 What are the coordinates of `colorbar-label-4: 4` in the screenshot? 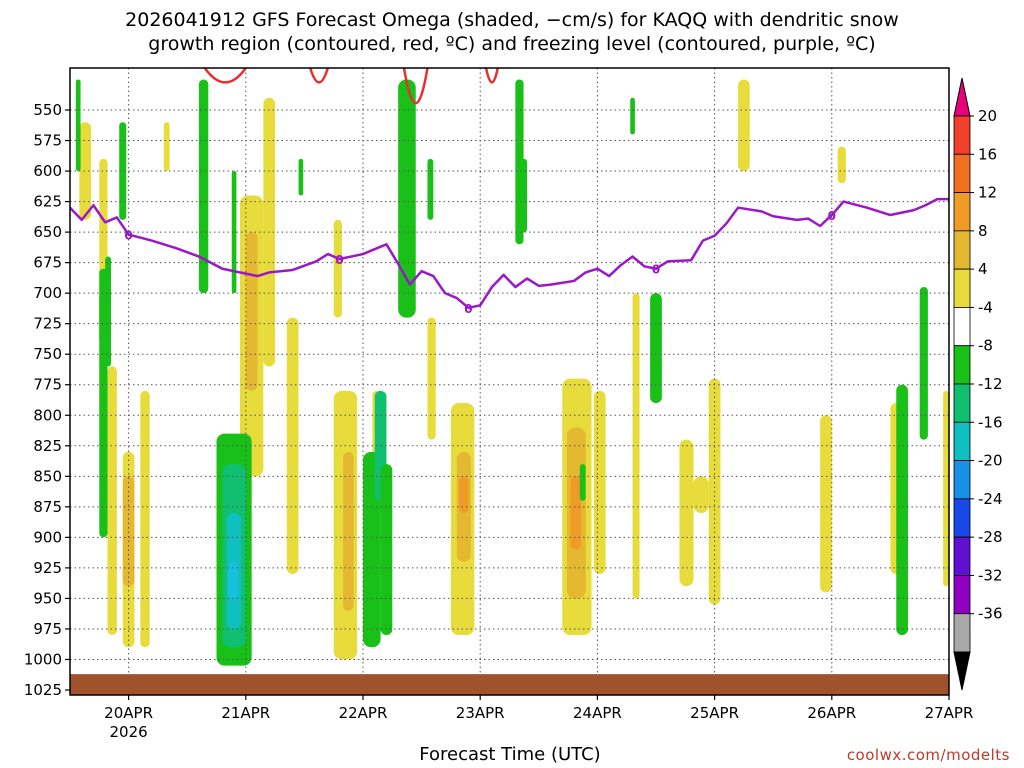 It's located at (983, 269).